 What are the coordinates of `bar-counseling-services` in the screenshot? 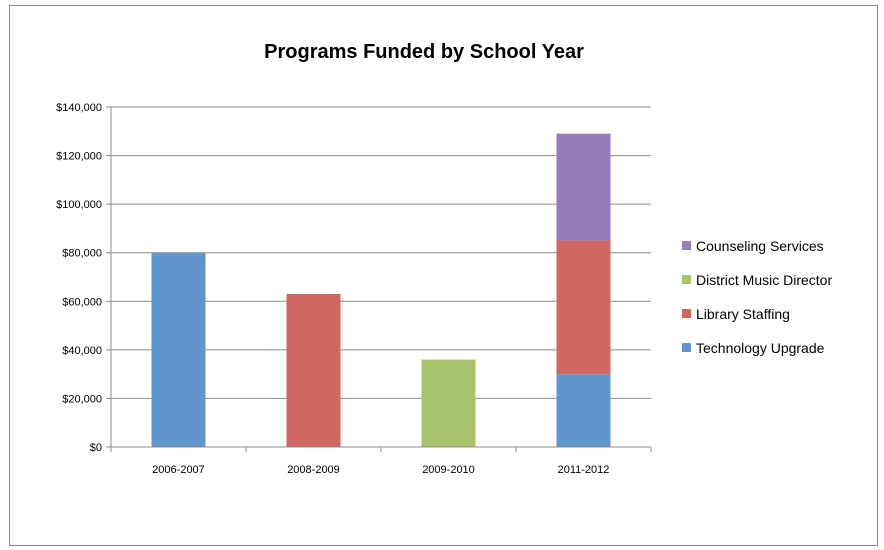 It's located at (583, 187).